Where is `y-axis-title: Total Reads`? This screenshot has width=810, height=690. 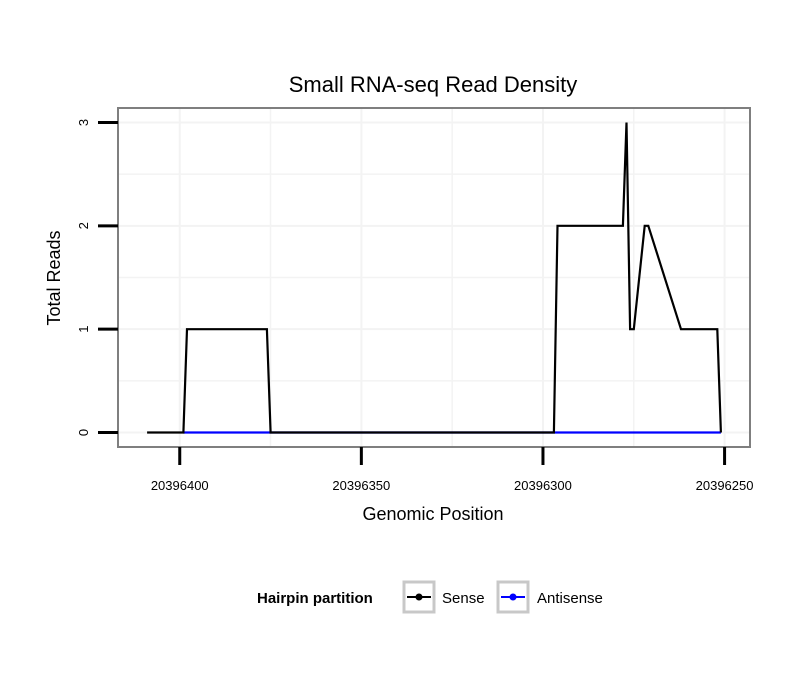
y-axis-title: Total Reads is located at coordinates (54, 277).